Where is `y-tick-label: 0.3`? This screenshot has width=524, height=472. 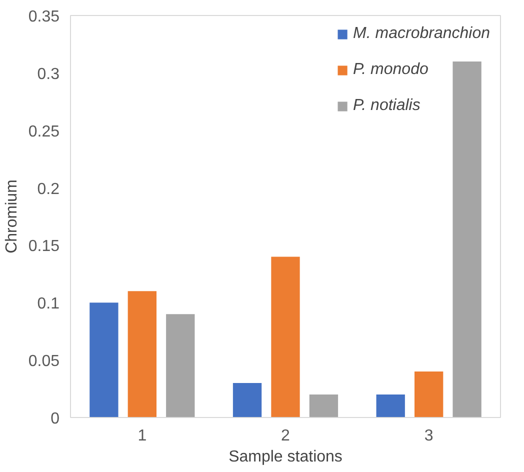
y-tick-label: 0.3 is located at coordinates (48, 74).